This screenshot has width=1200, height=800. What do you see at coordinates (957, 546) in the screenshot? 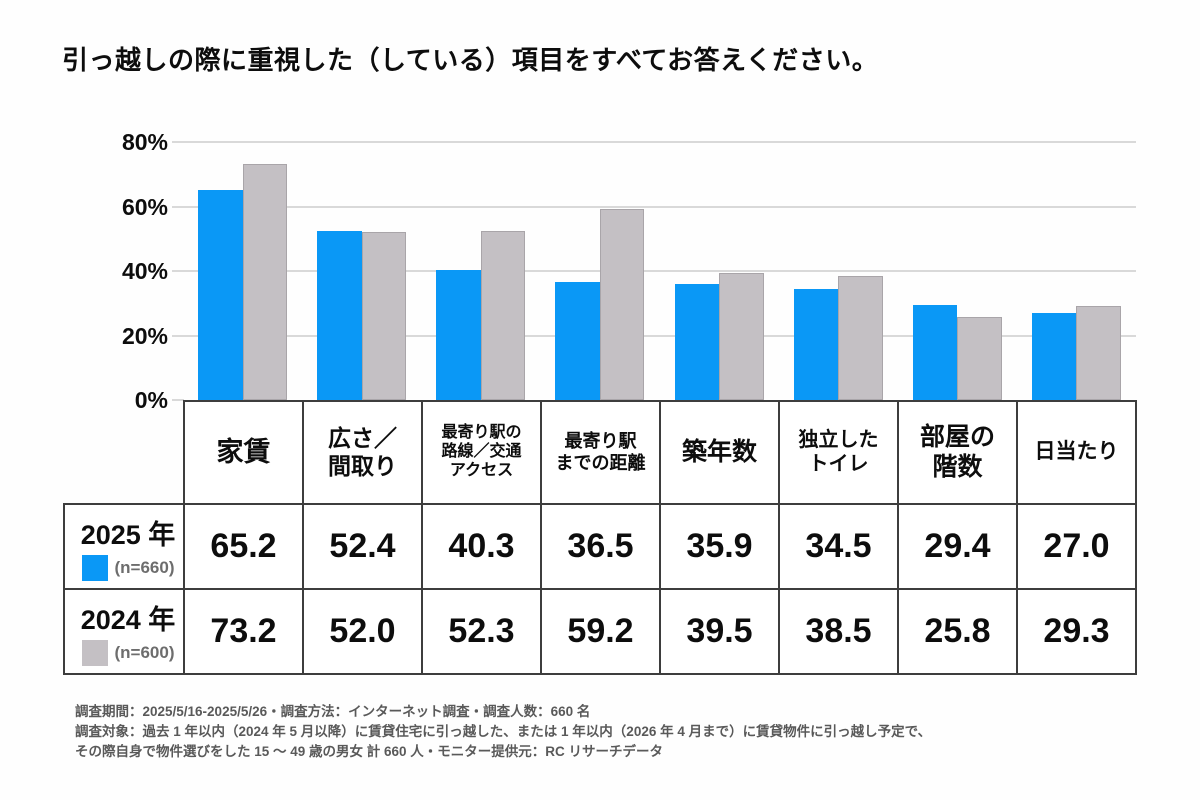
I see `value-cell: 29.4` at bounding box center [957, 546].